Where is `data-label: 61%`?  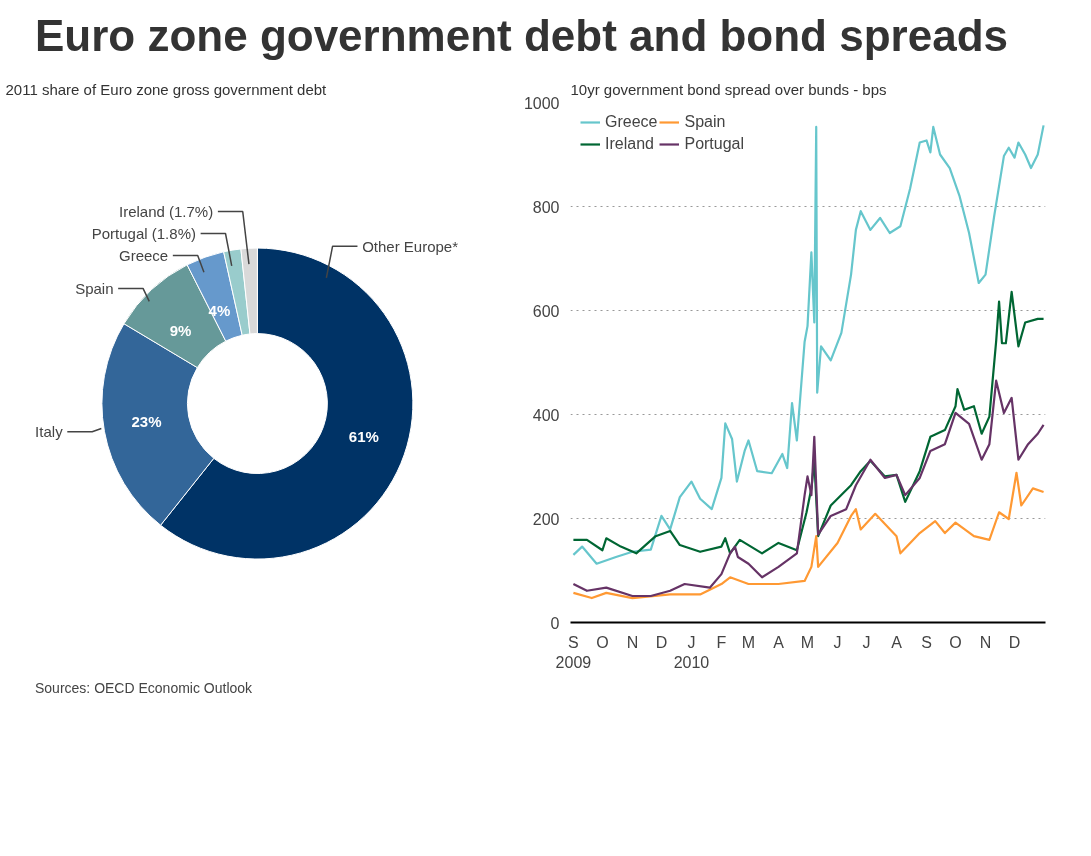 data-label: 61% is located at coordinates (363, 436).